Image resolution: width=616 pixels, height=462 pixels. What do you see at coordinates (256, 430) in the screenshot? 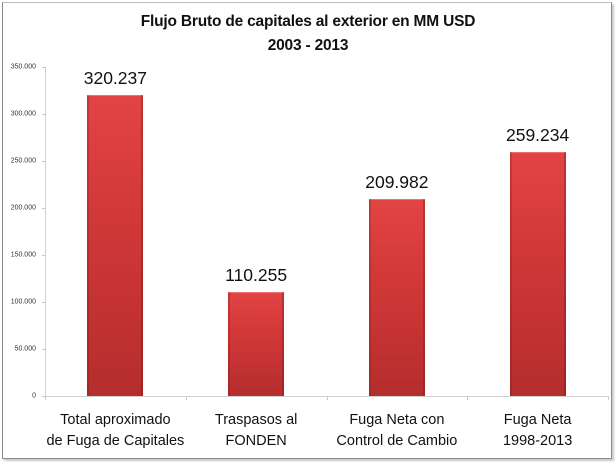
I see `category-label: Traspasos al FONDEN` at bounding box center [256, 430].